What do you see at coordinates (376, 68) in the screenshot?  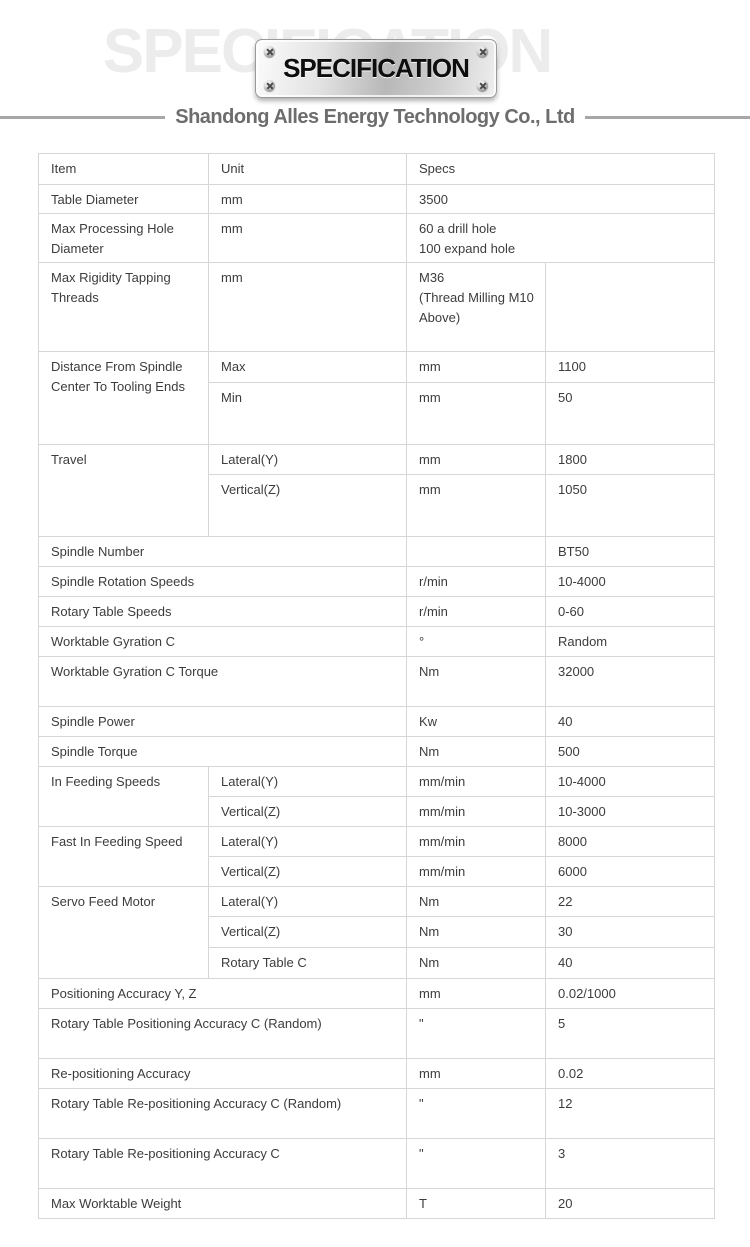 I see `specification-plate: SPECIFICATION` at bounding box center [376, 68].